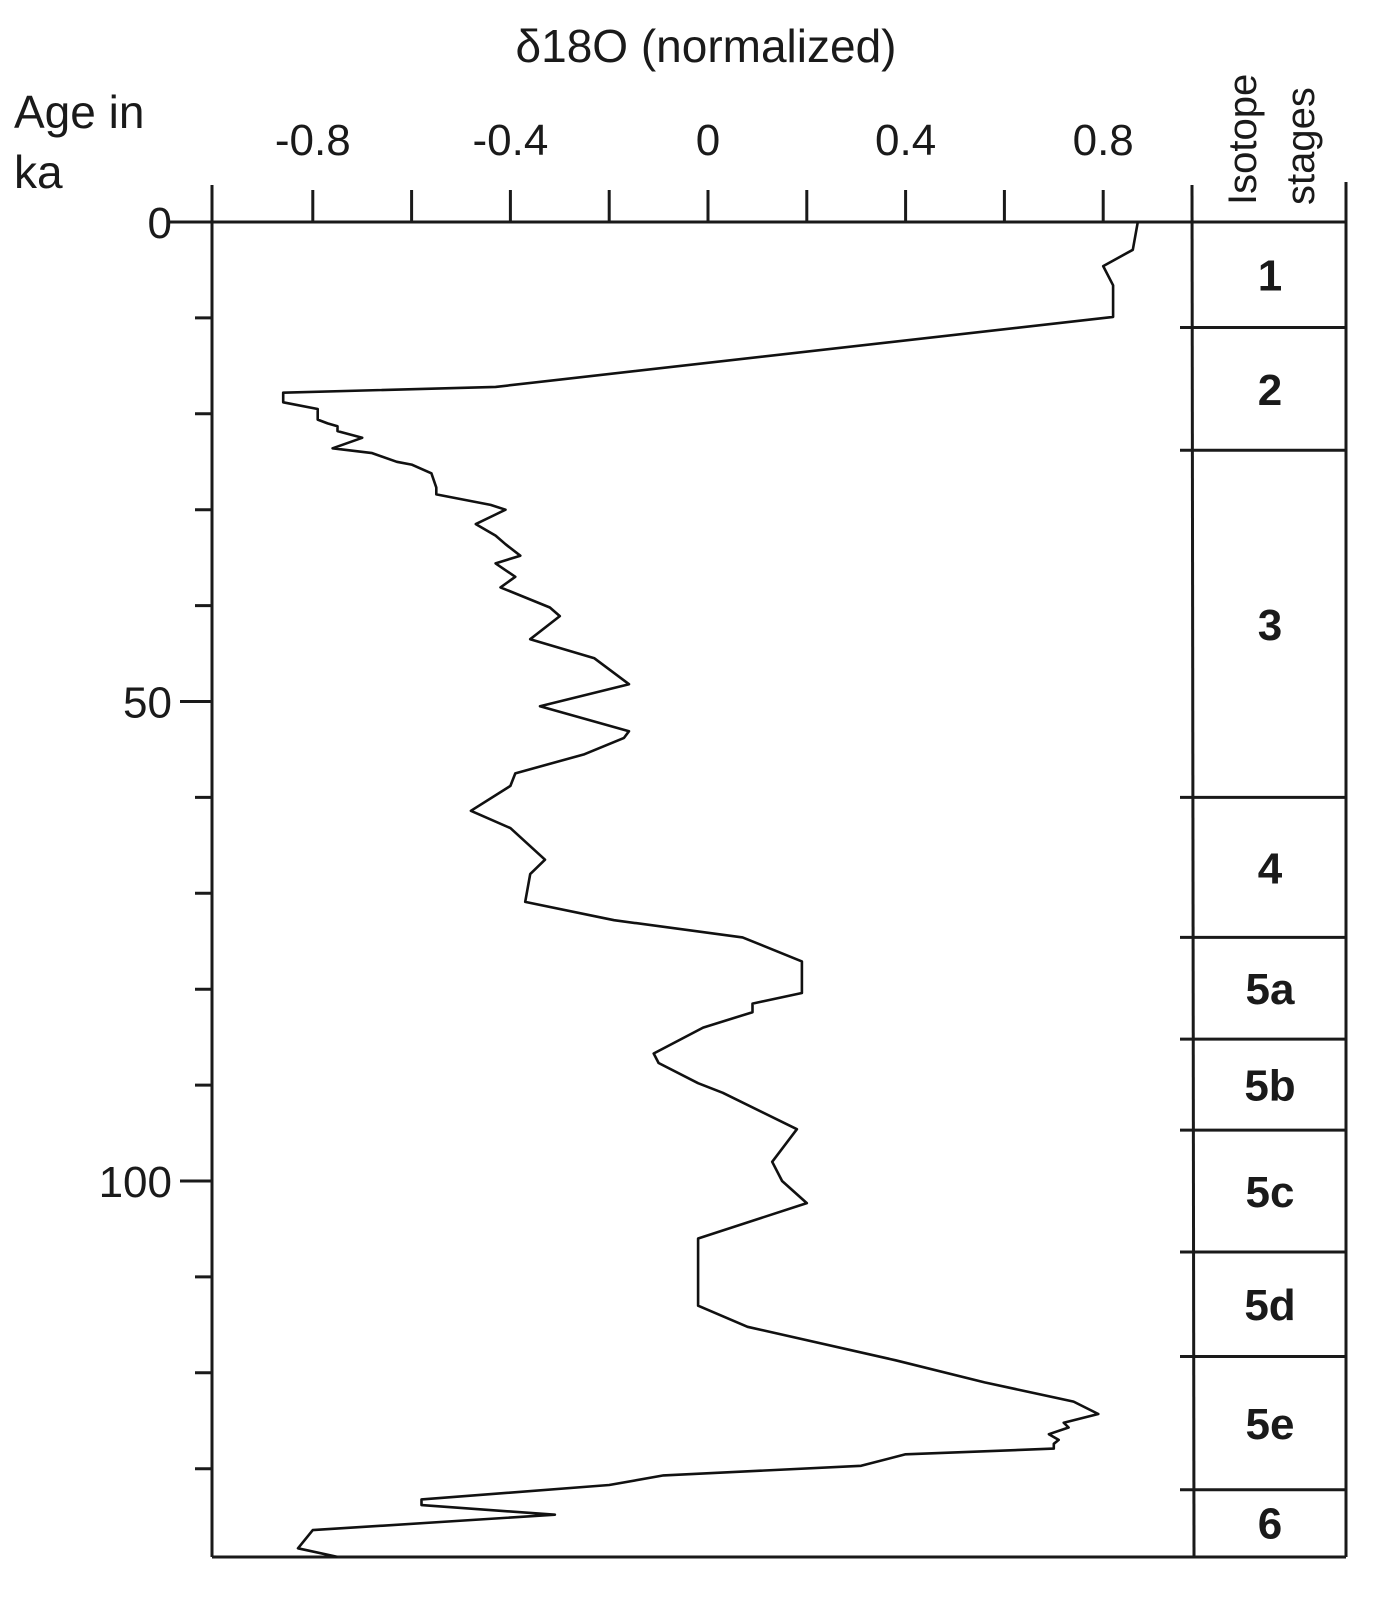  What do you see at coordinates (160, 223) in the screenshot?
I see `y-tick-label: 0` at bounding box center [160, 223].